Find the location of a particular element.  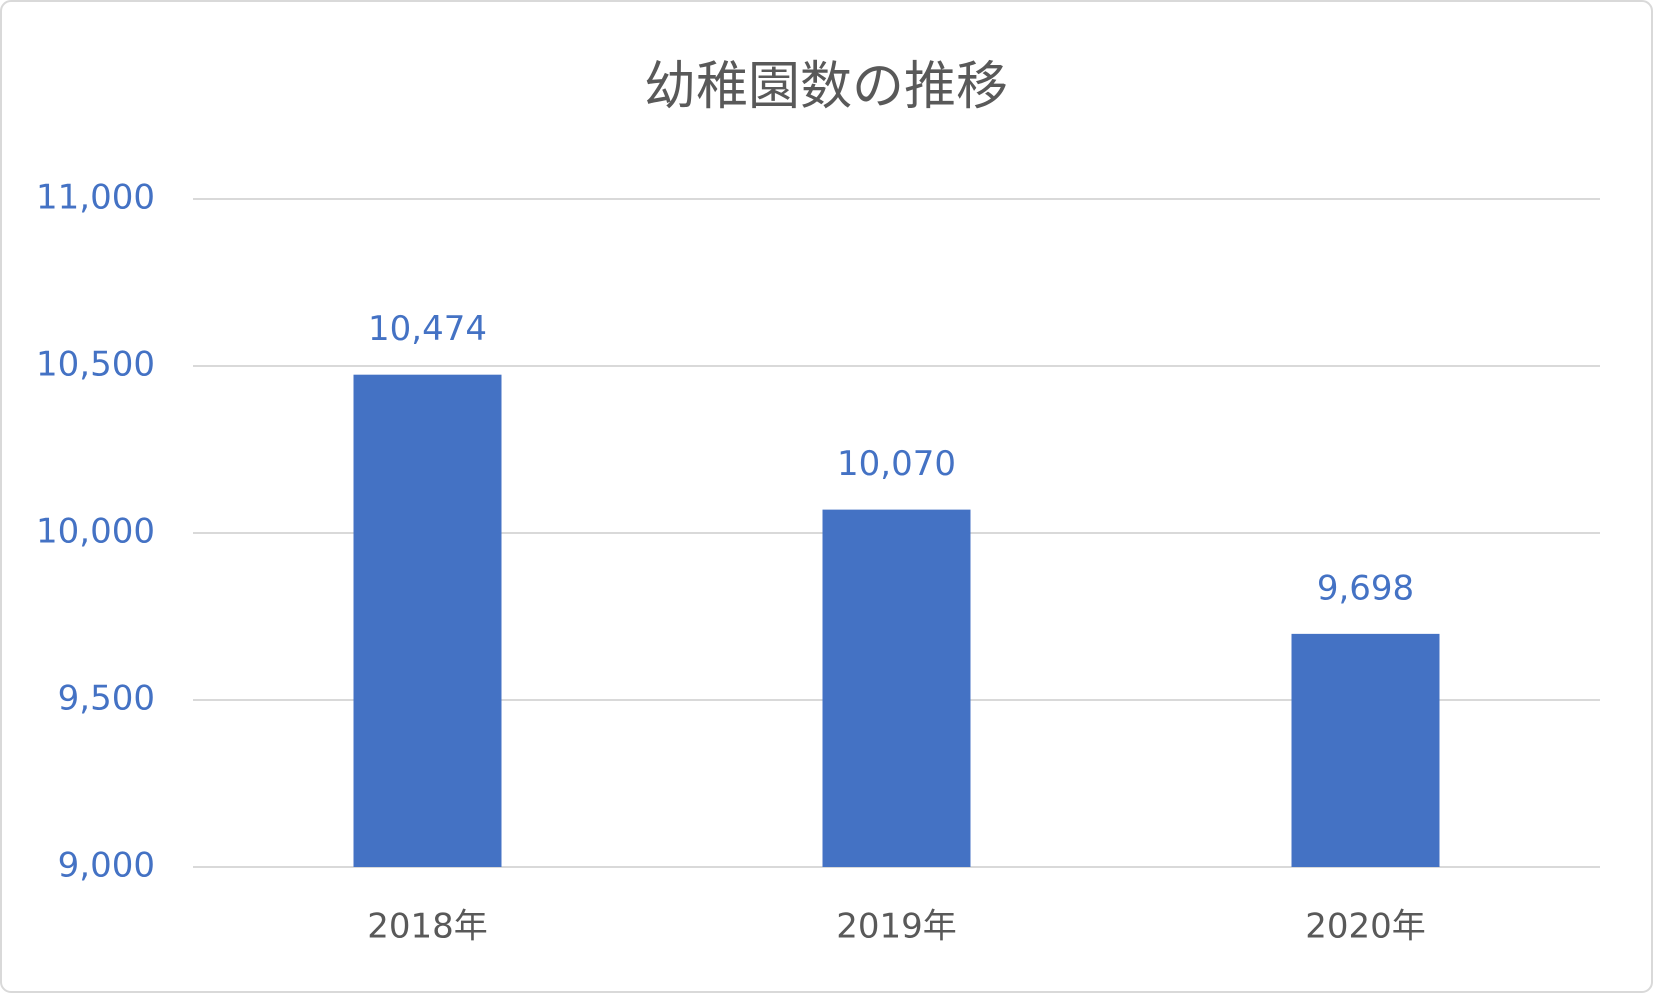

y-tick-label: 10,500 is located at coordinates (95, 365).